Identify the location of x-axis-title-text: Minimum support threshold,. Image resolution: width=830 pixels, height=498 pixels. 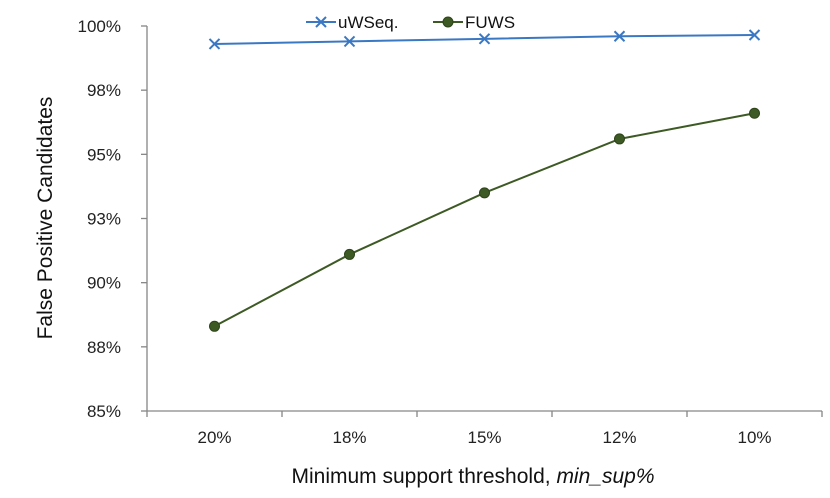
(423, 476).